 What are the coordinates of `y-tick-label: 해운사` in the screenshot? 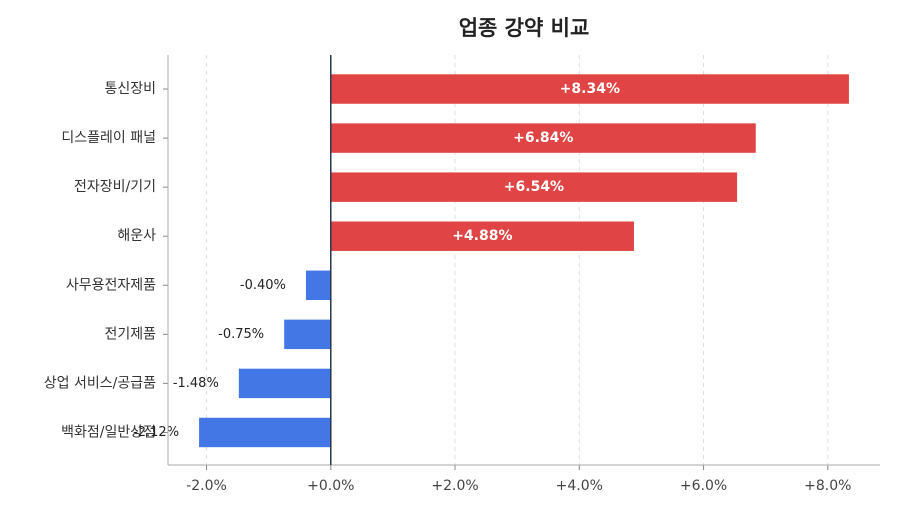 It's located at (136, 236).